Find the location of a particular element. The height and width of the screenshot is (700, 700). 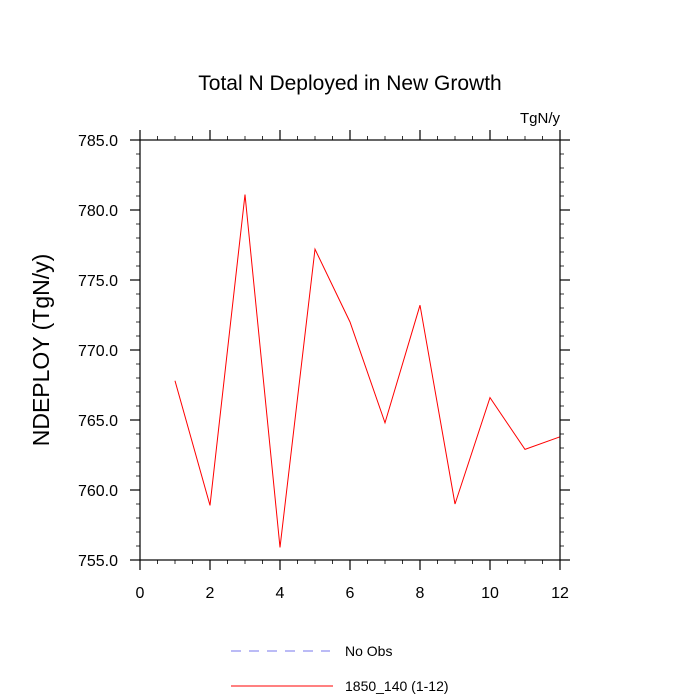

y-tick-label: 755.0 is located at coordinates (98, 561).